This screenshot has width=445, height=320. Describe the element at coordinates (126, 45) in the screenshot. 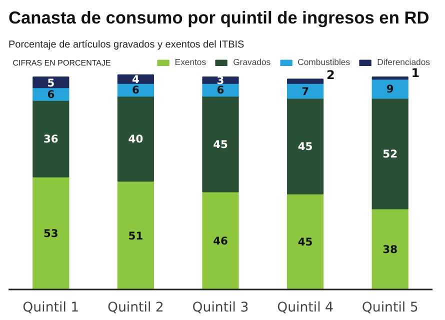

I see `chart-subtitle: Porcentaje de artículos gravados y exentos del ITBIS` at that location.